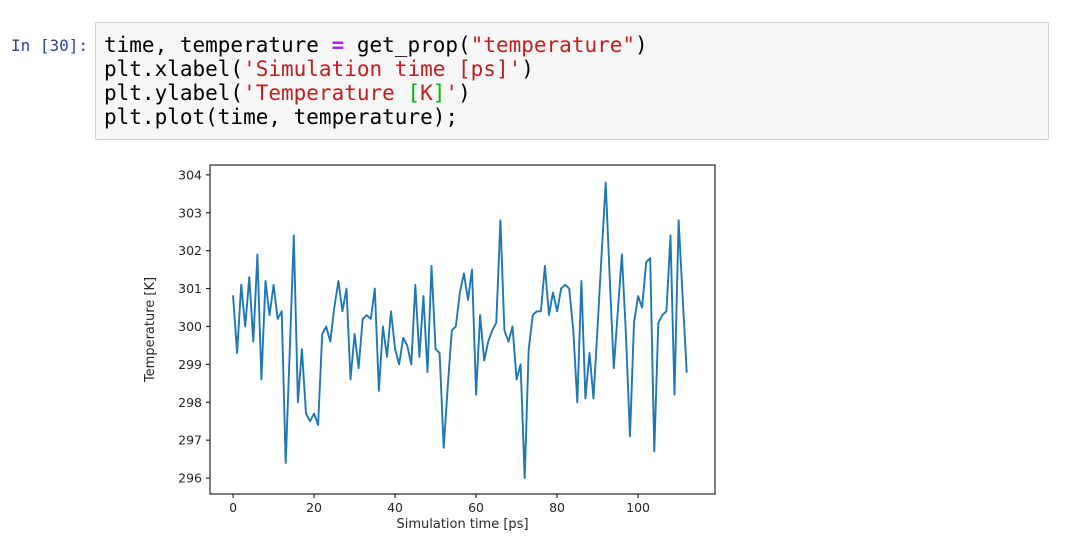 This screenshot has width=1087, height=553. Describe the element at coordinates (190, 326) in the screenshot. I see `y-tick-label: 300` at that location.